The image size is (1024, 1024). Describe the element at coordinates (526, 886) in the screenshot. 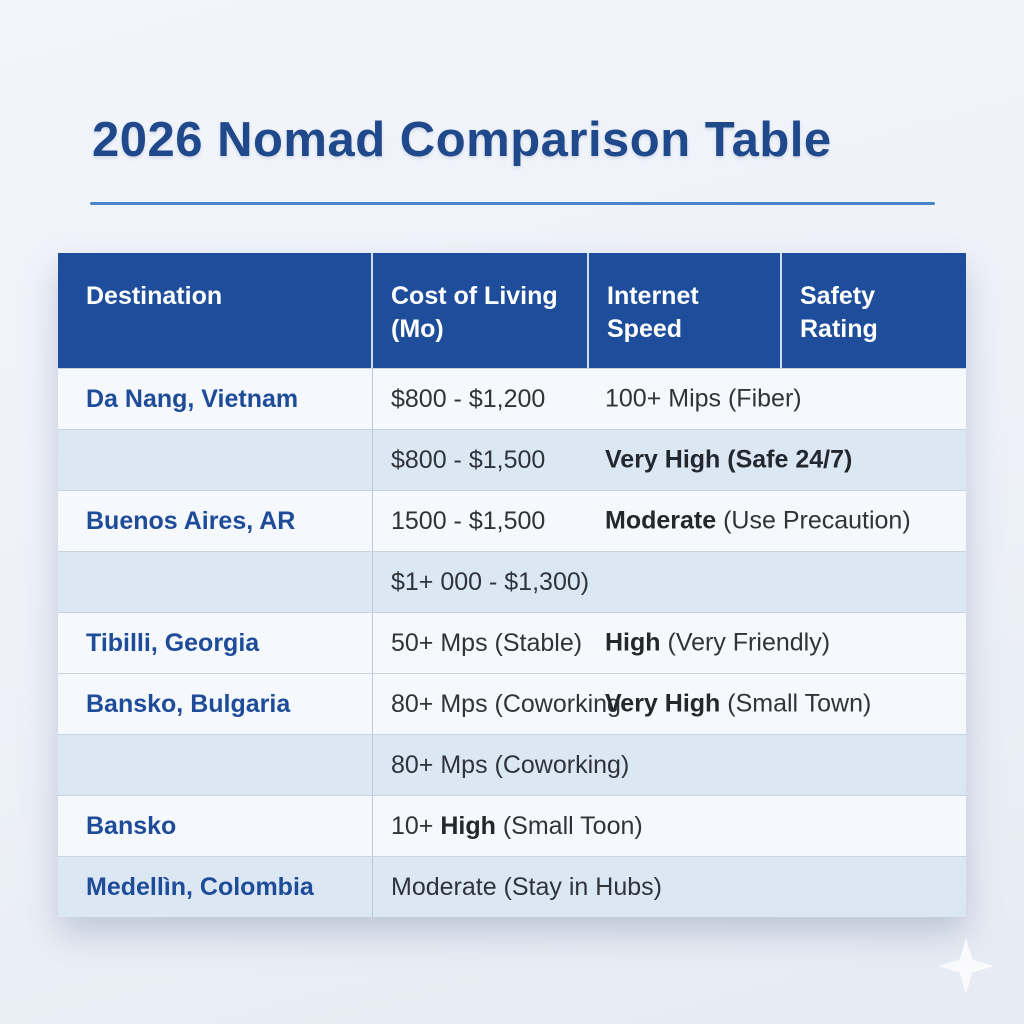

I see `cost-cell: Moderate (Stay in Hubs)` at that location.